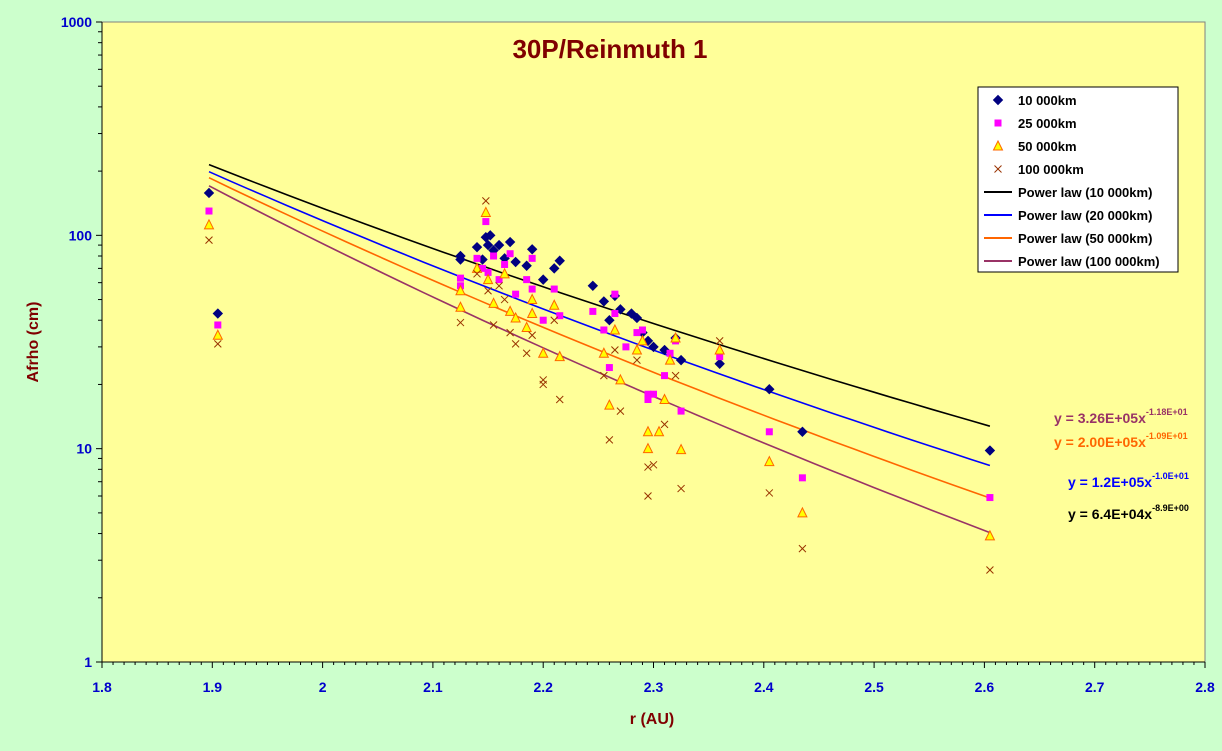 Image resolution: width=1222 pixels, height=751 pixels. I want to click on legend-label: 50 000km, so click(1047, 146).